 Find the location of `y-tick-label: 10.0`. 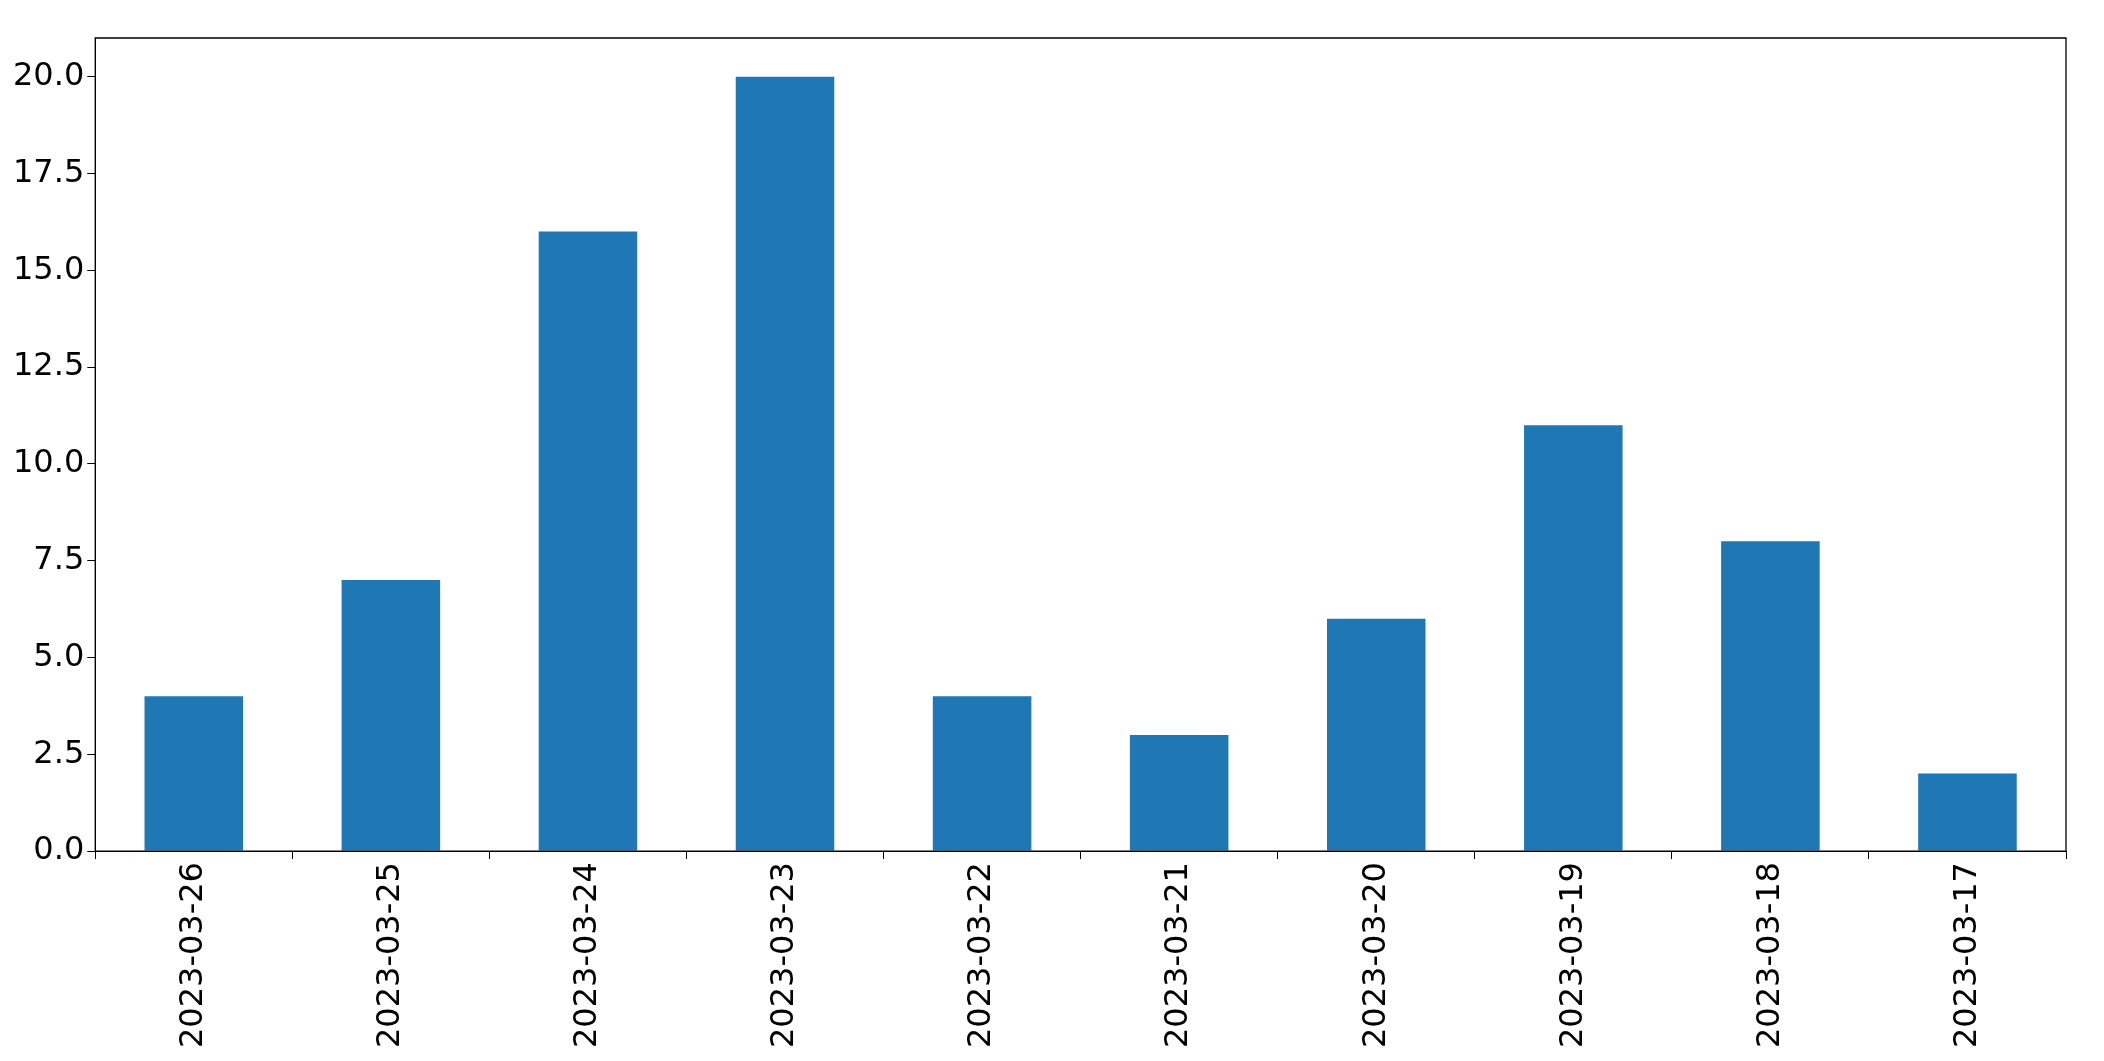

y-tick-label: 10.0 is located at coordinates (49, 461).